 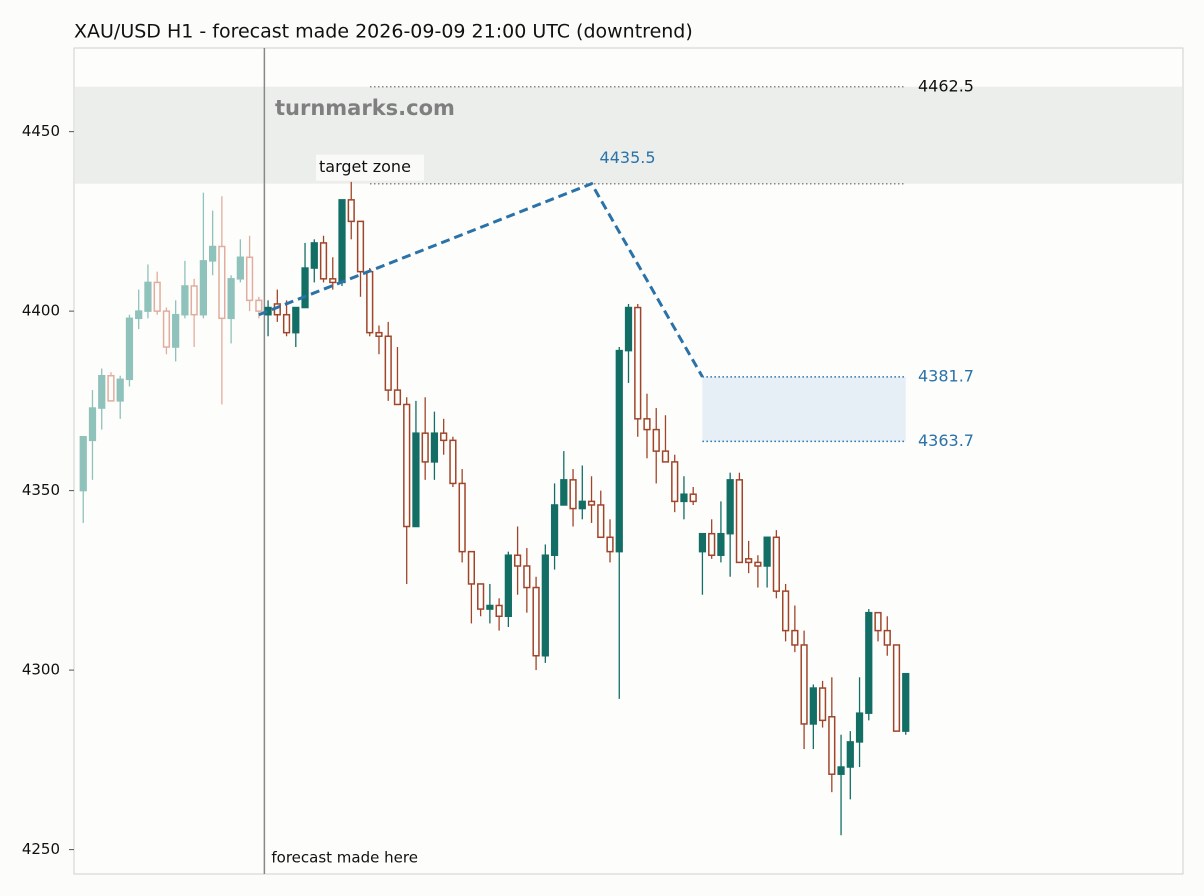 I want to click on y-tick-label: 4250, so click(x=41, y=849).